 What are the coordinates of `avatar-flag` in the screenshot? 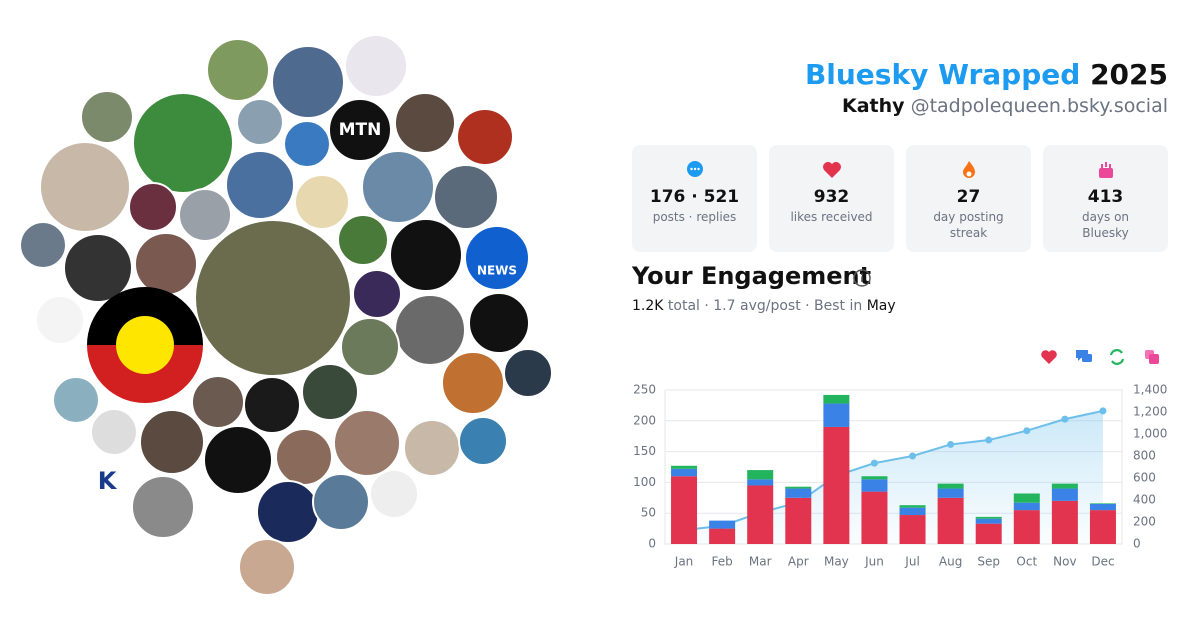 It's located at (145, 345).